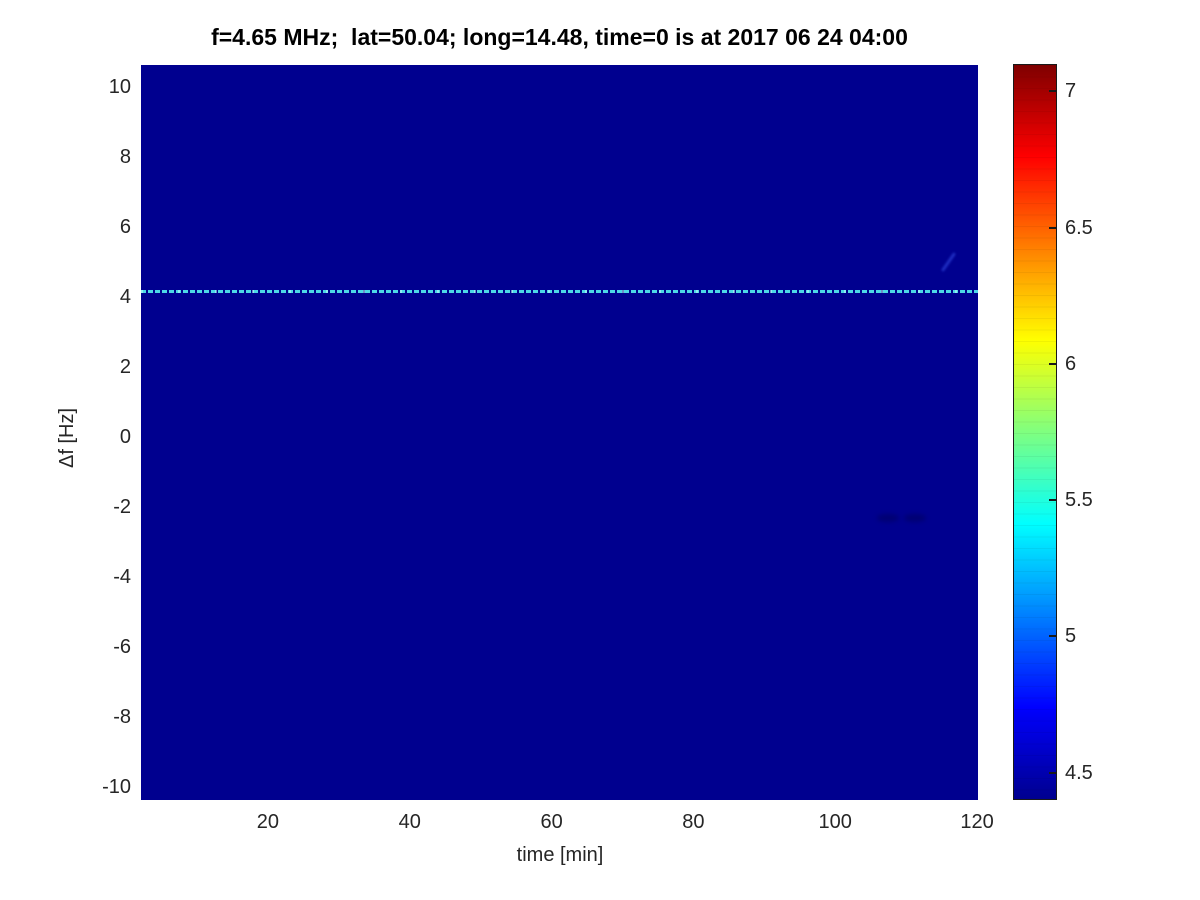 Image resolution: width=1200 pixels, height=900 pixels. Describe the element at coordinates (1079, 227) in the screenshot. I see `colorbar-tick-label: 6.5` at that location.